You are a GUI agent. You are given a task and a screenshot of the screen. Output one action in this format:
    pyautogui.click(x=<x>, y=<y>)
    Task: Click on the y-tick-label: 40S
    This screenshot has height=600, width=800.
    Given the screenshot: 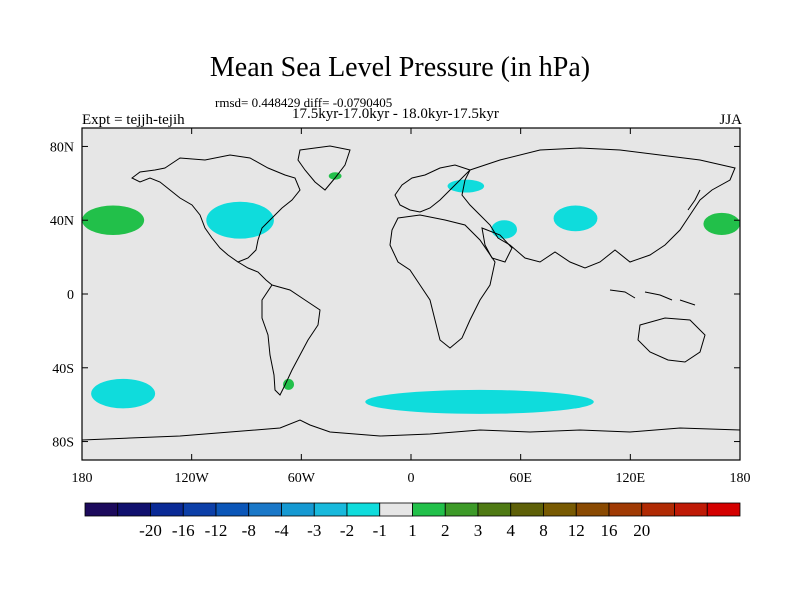 What is the action you would take?
    pyautogui.click(x=63, y=369)
    